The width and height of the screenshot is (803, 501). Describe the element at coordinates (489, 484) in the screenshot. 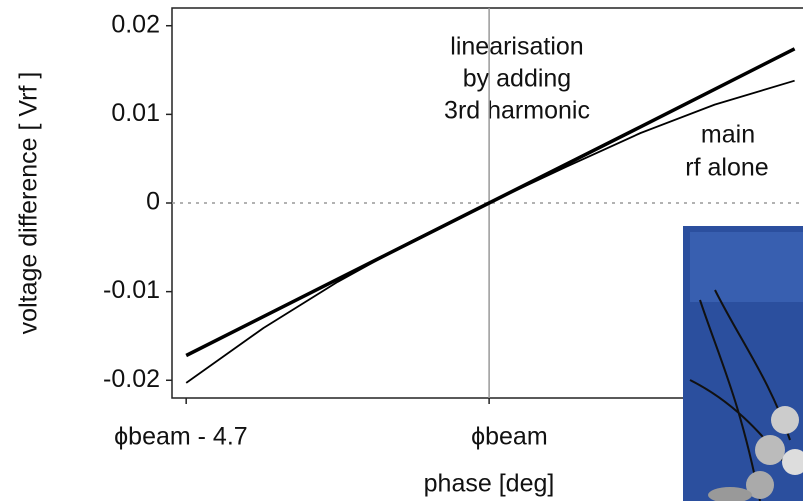

I see `x-axis-label: phase [deg]` at that location.